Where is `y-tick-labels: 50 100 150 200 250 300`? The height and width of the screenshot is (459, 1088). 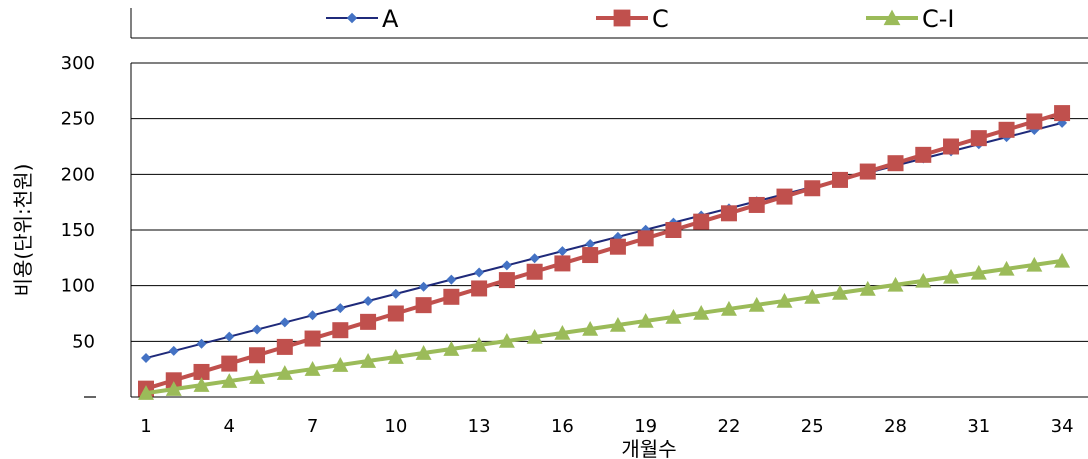
y-tick-labels: 50 100 150 200 250 300 is located at coordinates (78, 225).